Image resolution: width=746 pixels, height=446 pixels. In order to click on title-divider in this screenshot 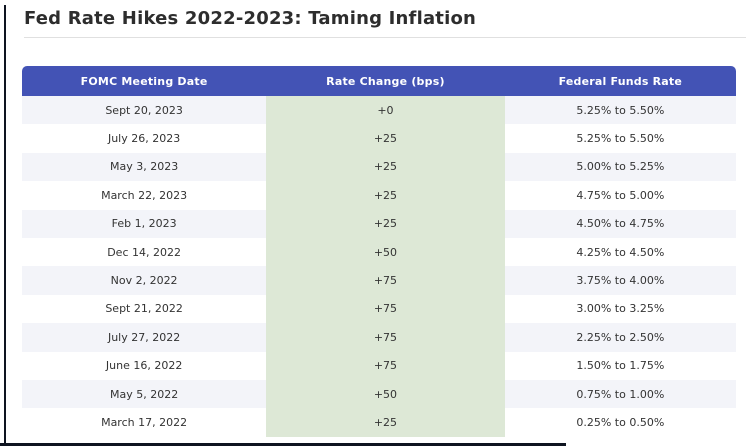, I will do `click(385, 37)`.